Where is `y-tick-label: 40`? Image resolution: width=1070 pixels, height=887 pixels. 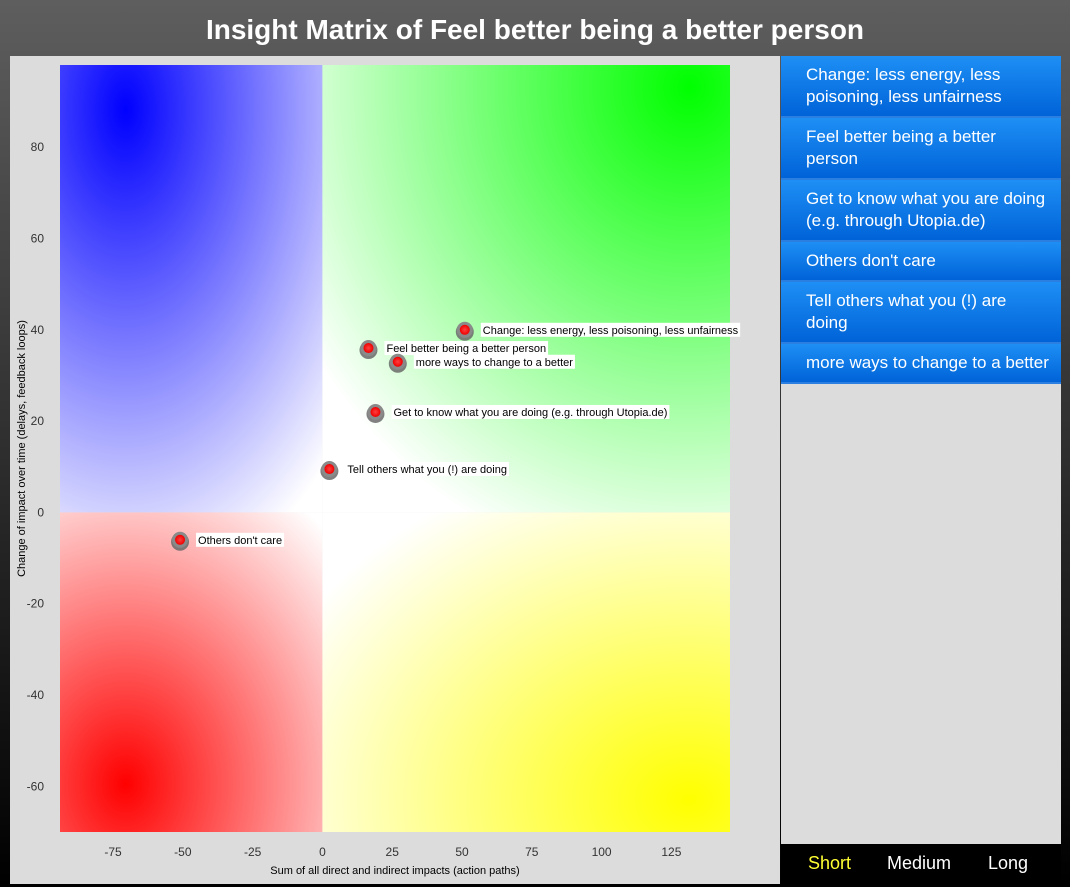
y-tick-label: 40 is located at coordinates (38, 330).